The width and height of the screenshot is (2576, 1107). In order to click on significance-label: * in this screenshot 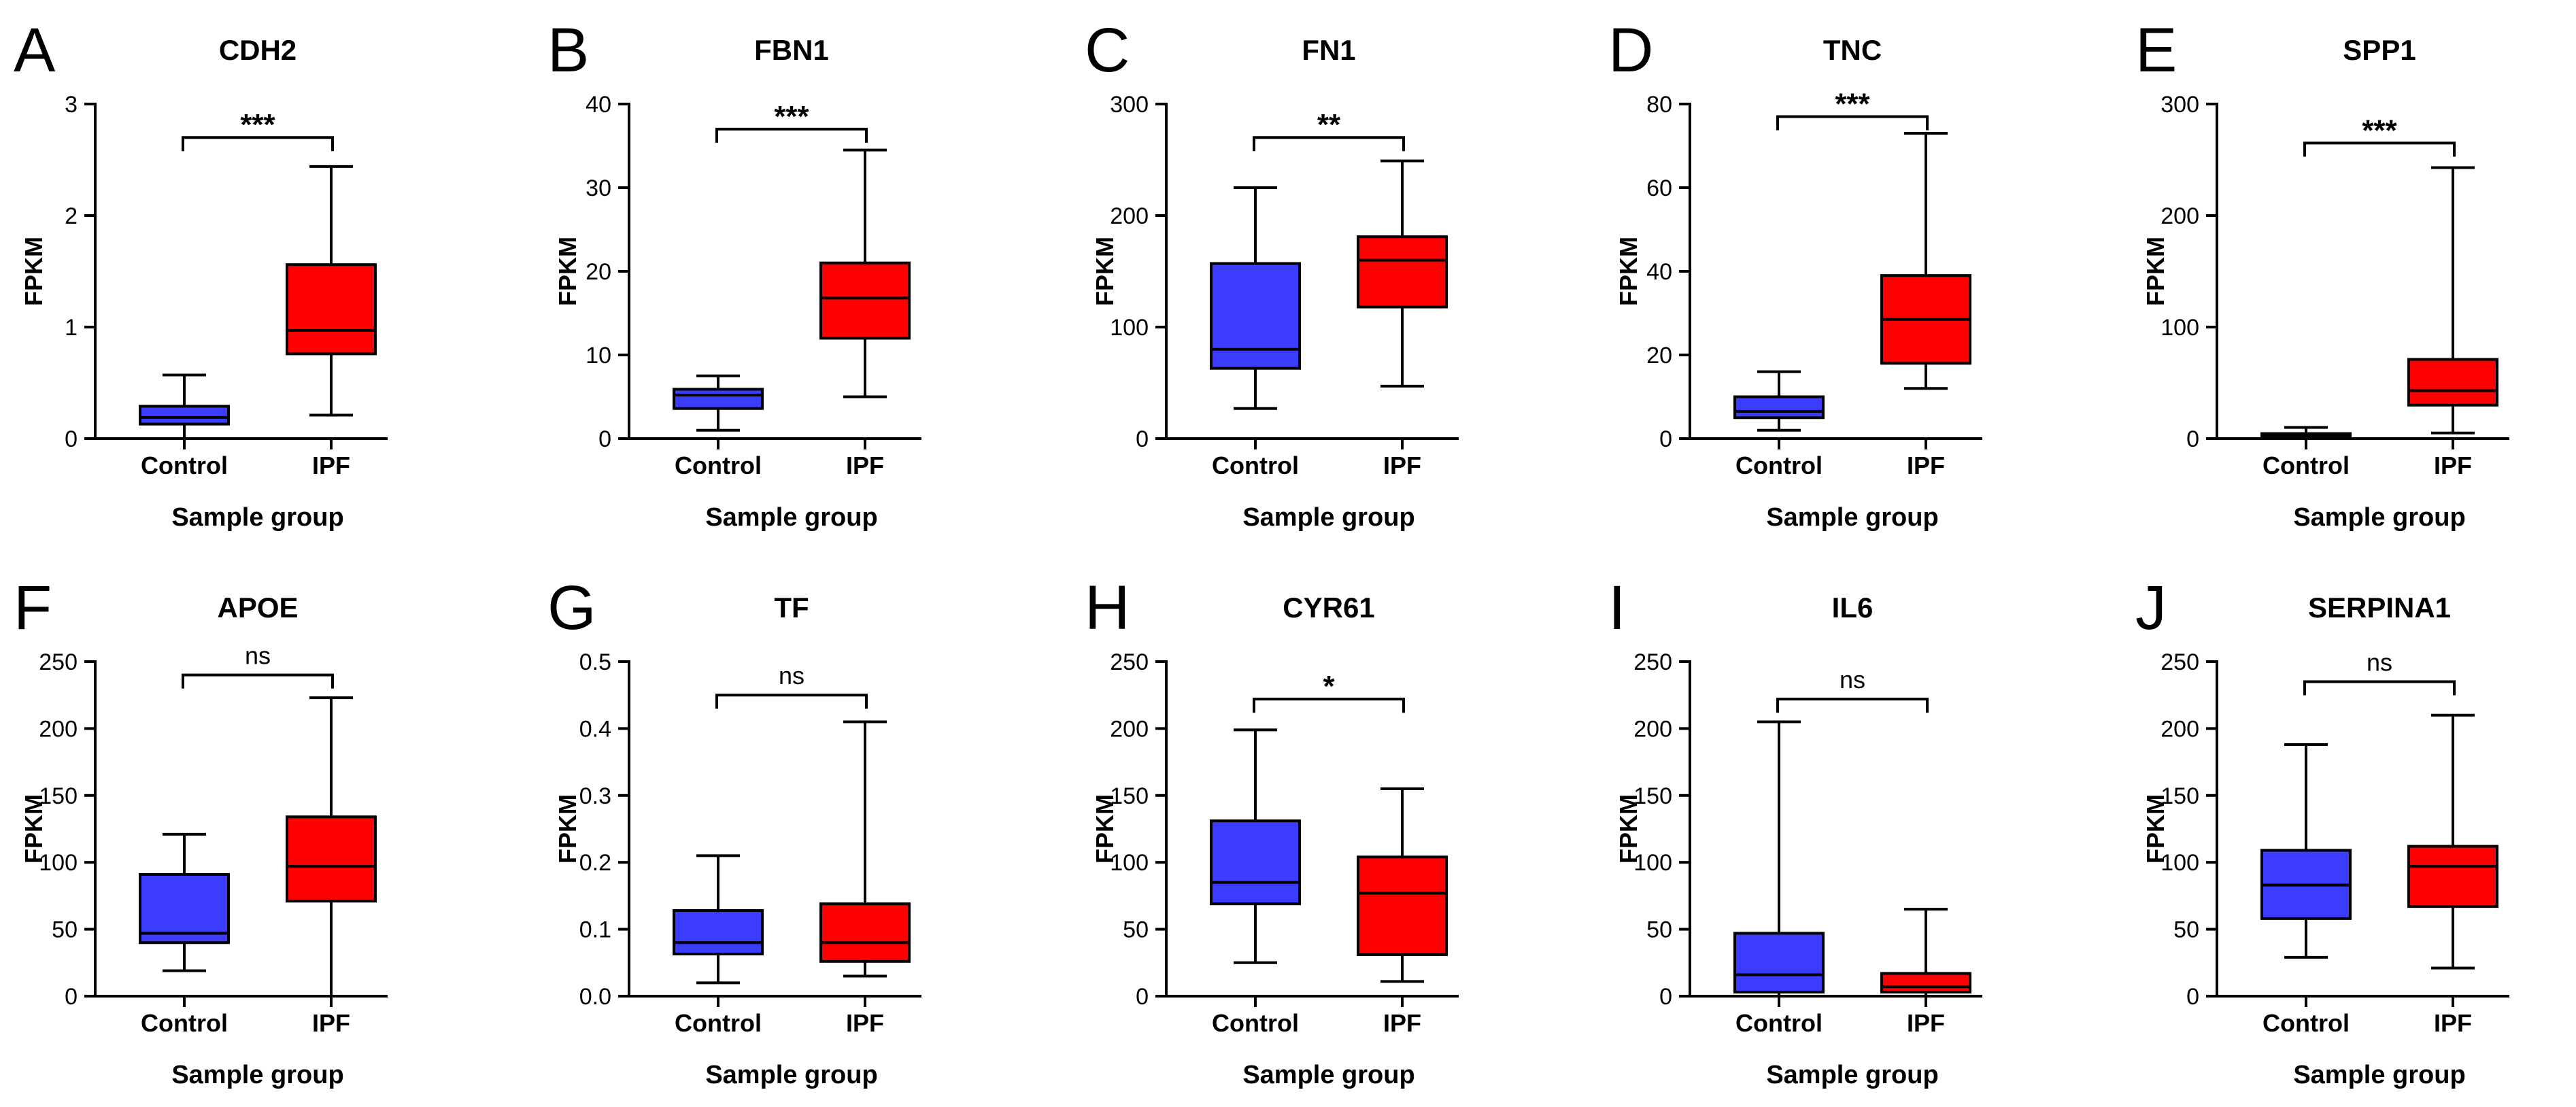, I will do `click(1329, 686)`.